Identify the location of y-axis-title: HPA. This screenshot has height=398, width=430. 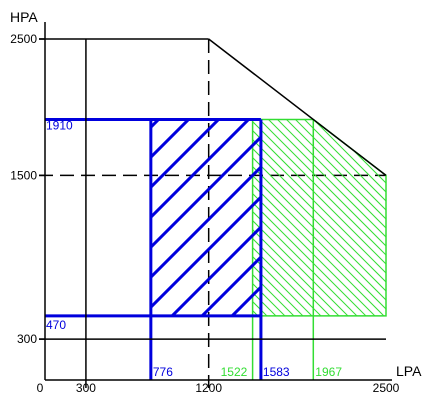
(24, 17).